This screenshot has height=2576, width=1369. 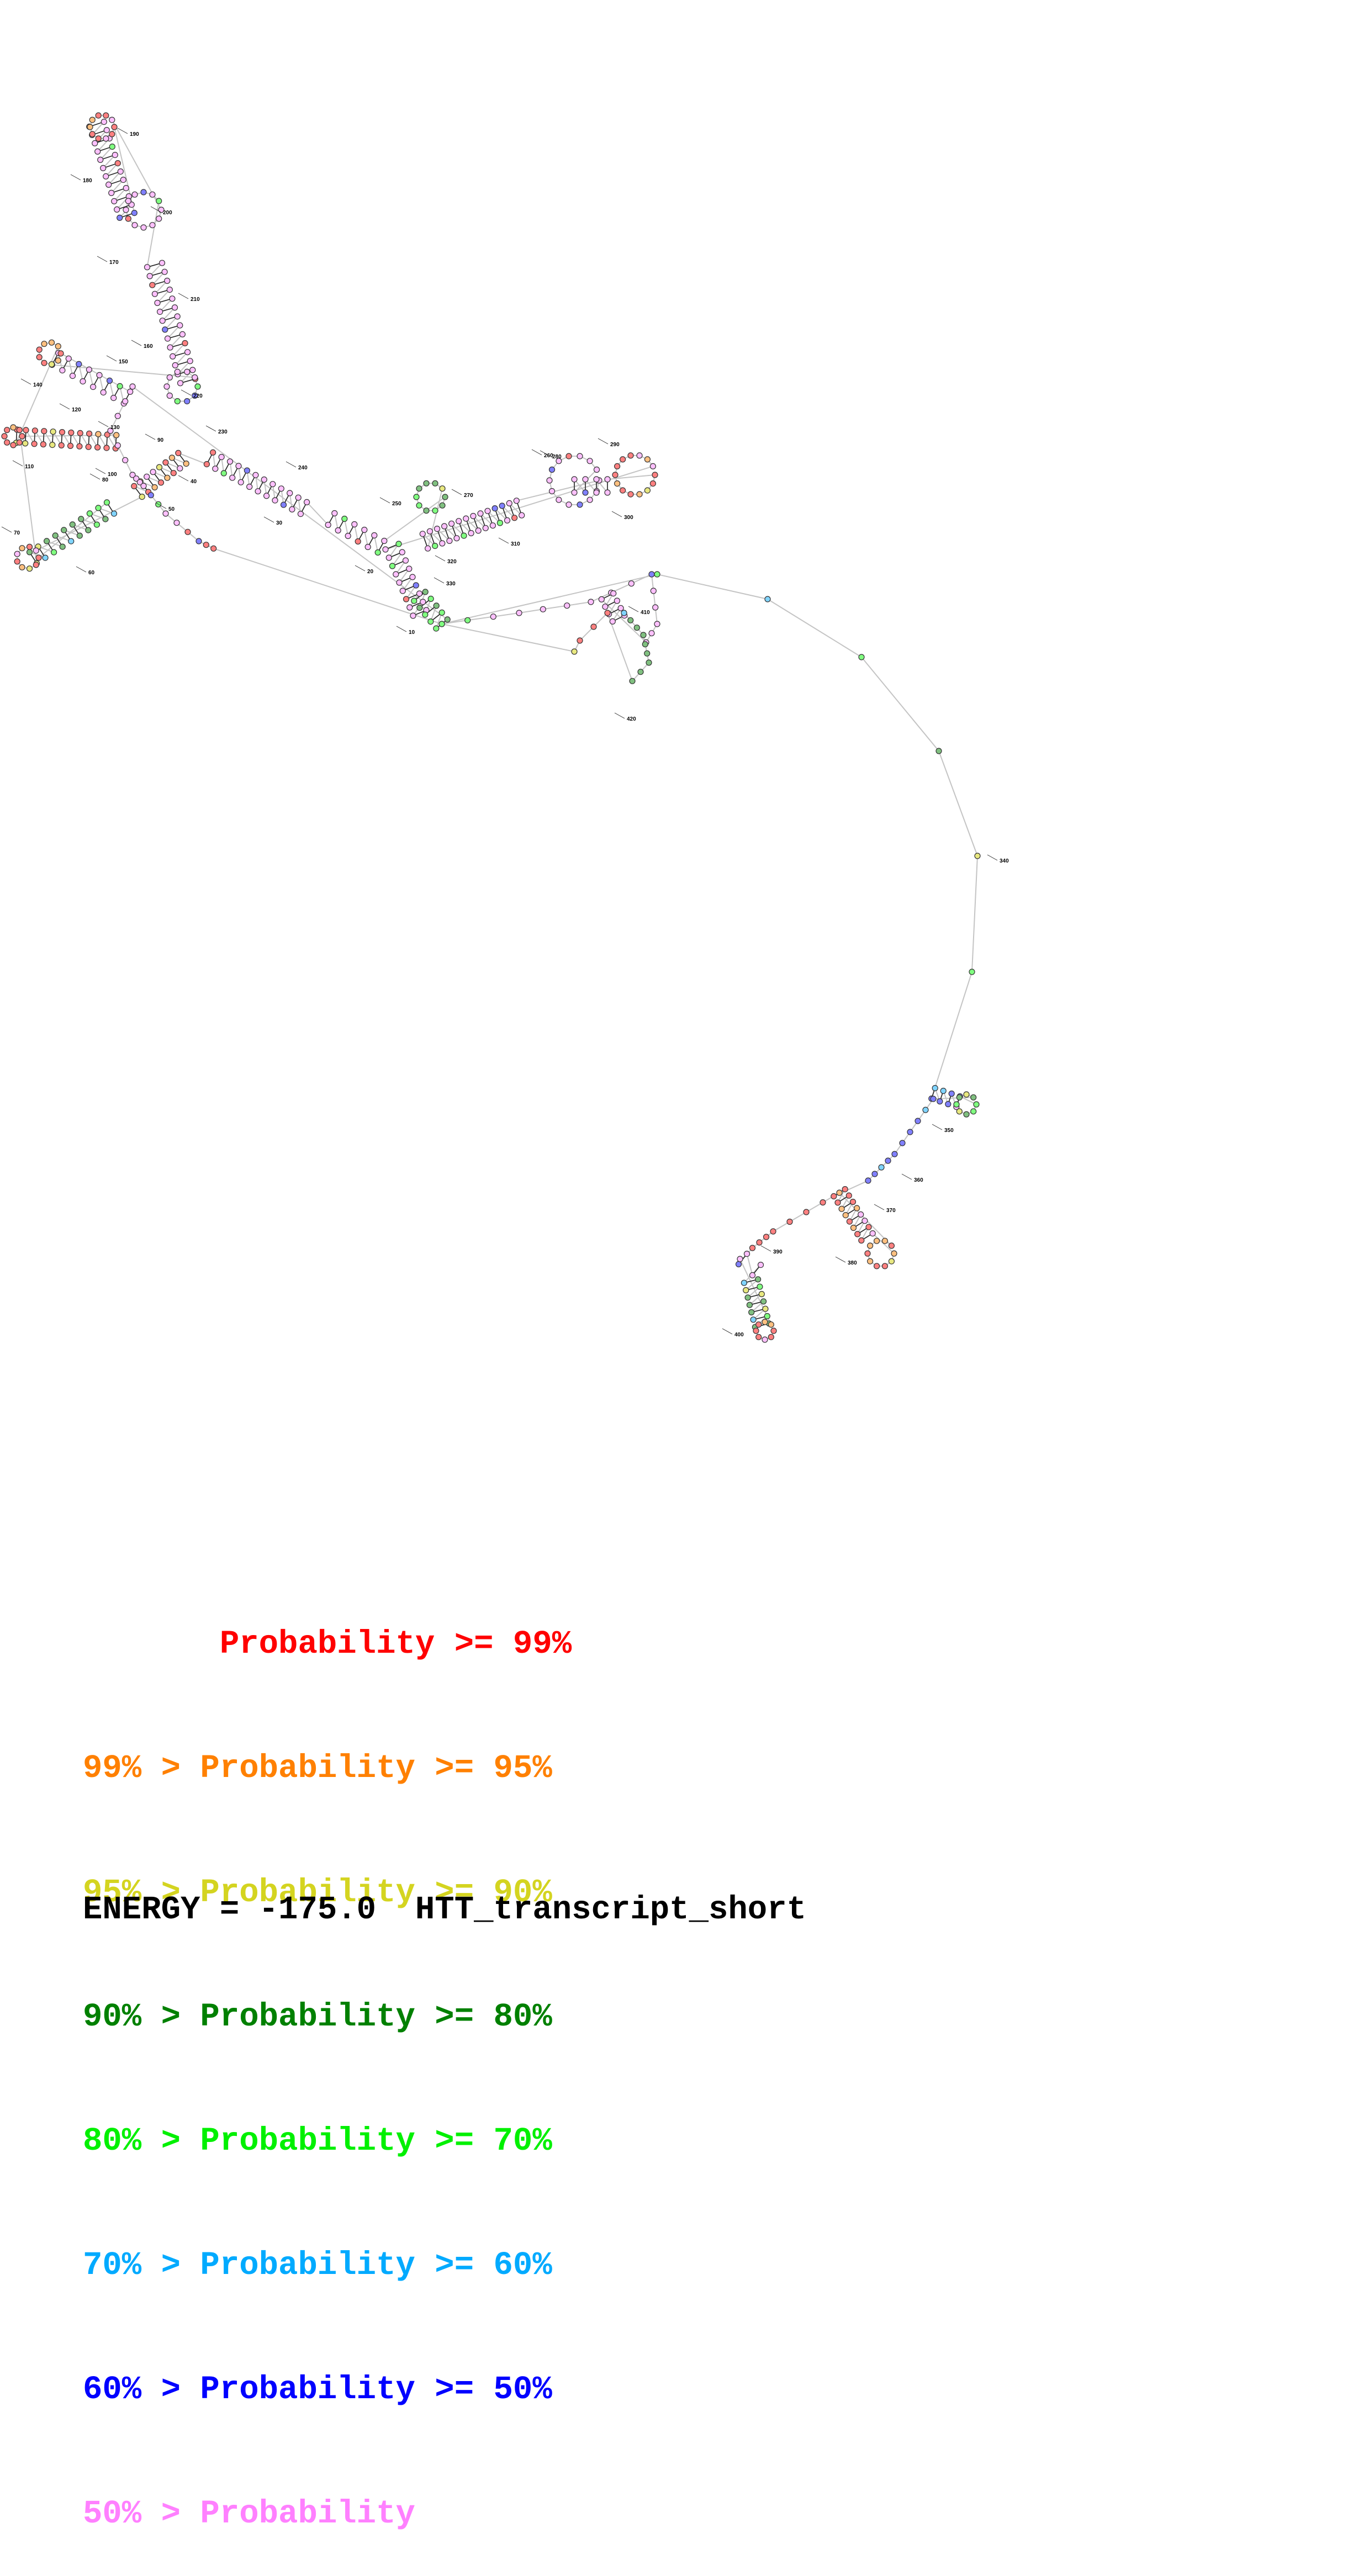 What do you see at coordinates (1004, 861) in the screenshot?
I see `index-label-340: 340` at bounding box center [1004, 861].